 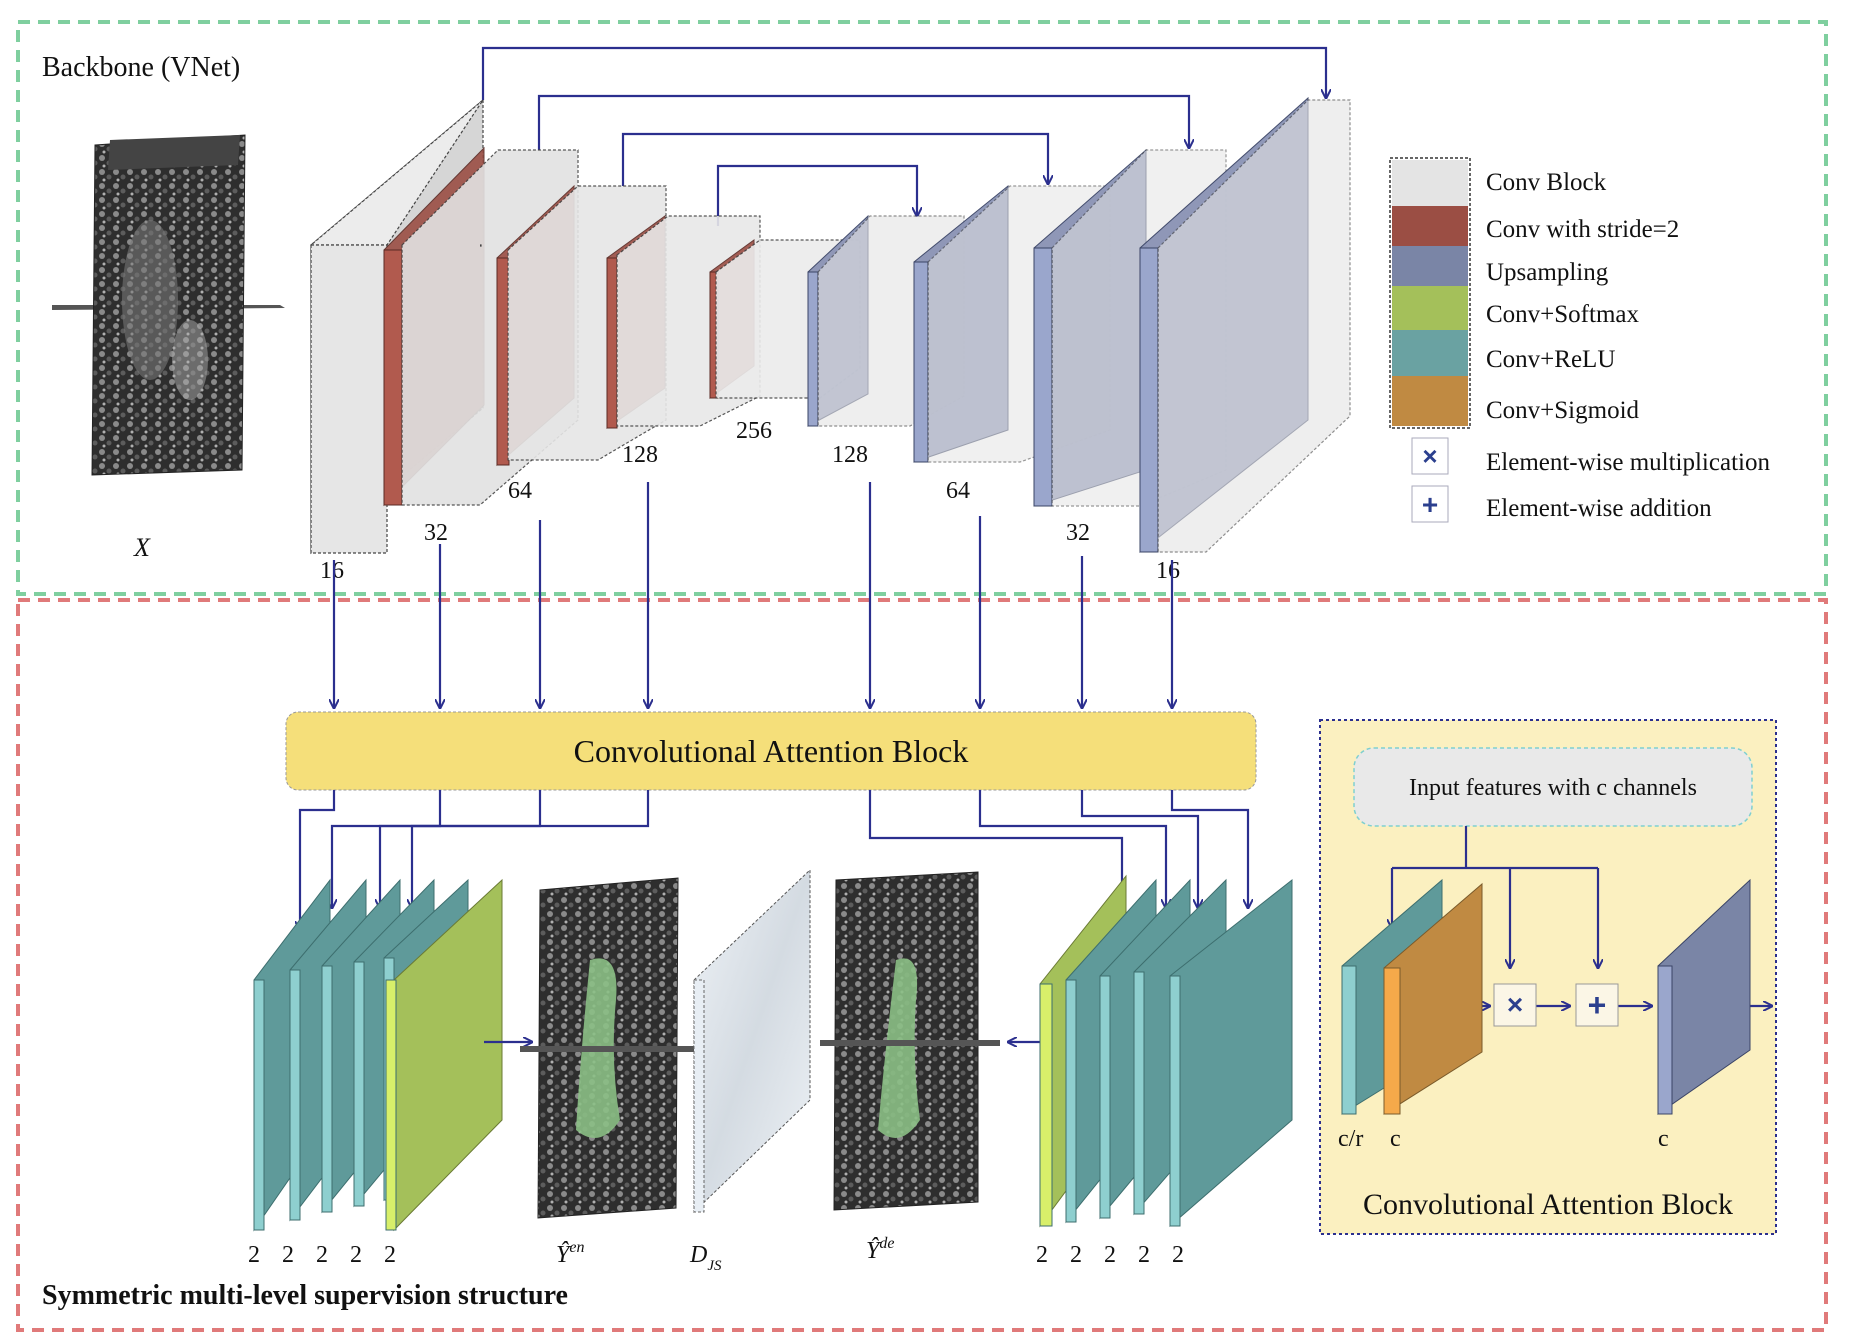 What do you see at coordinates (1168, 571) in the screenshot?
I see `label-dec16: 16` at bounding box center [1168, 571].